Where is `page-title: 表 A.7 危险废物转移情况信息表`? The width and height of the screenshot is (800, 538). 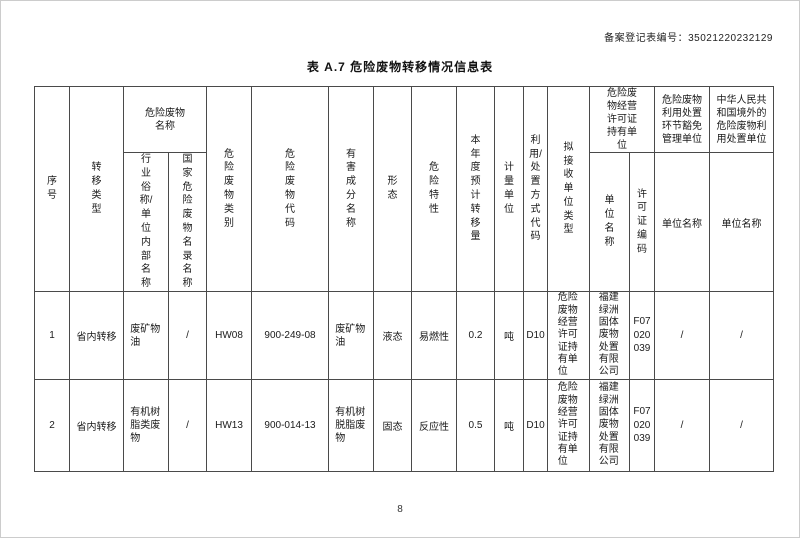 page-title: 表 A.7 危险废物转移情况信息表 is located at coordinates (400, 67).